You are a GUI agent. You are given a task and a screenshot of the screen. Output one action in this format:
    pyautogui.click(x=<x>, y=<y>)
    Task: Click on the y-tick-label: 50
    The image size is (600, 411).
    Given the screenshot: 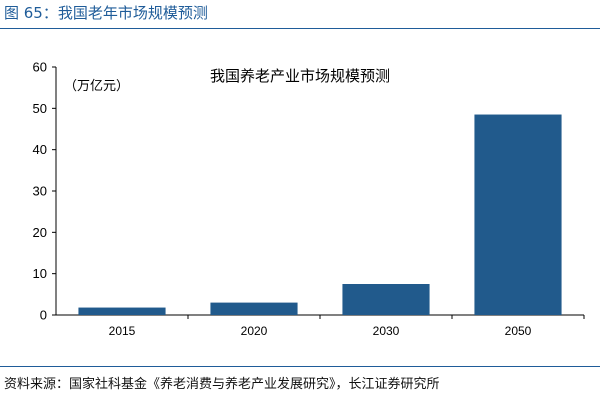 What is the action you would take?
    pyautogui.click(x=40, y=108)
    